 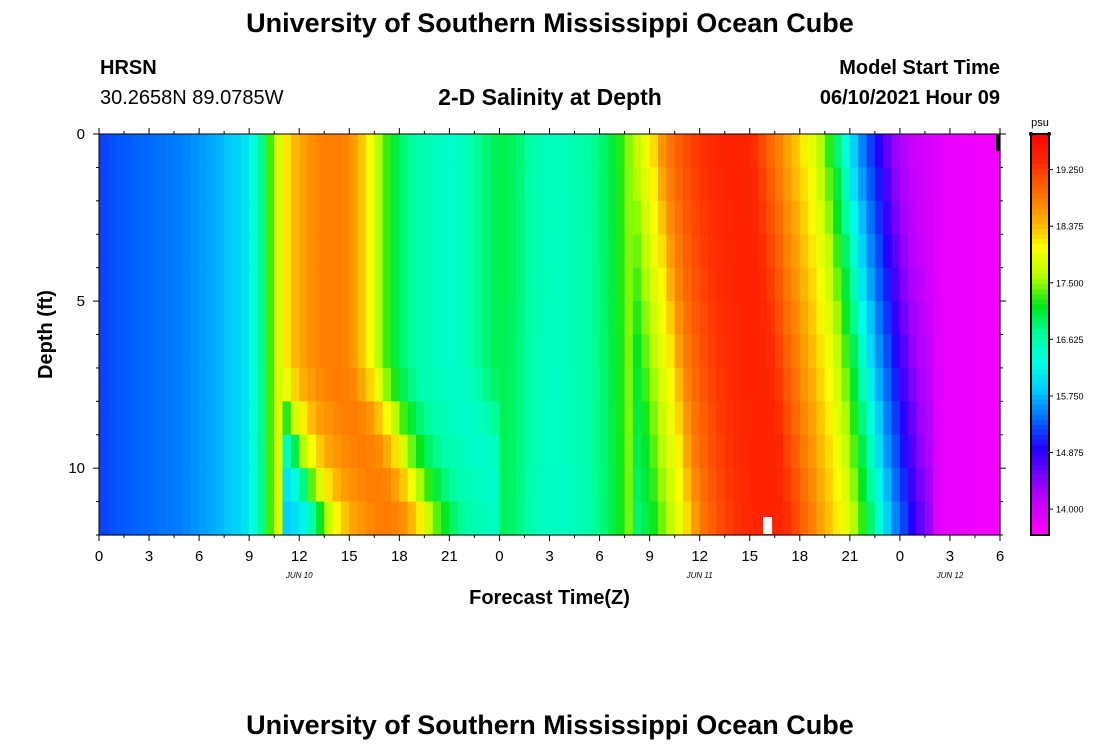 I want to click on x-tick-label: 18, so click(x=799, y=556).